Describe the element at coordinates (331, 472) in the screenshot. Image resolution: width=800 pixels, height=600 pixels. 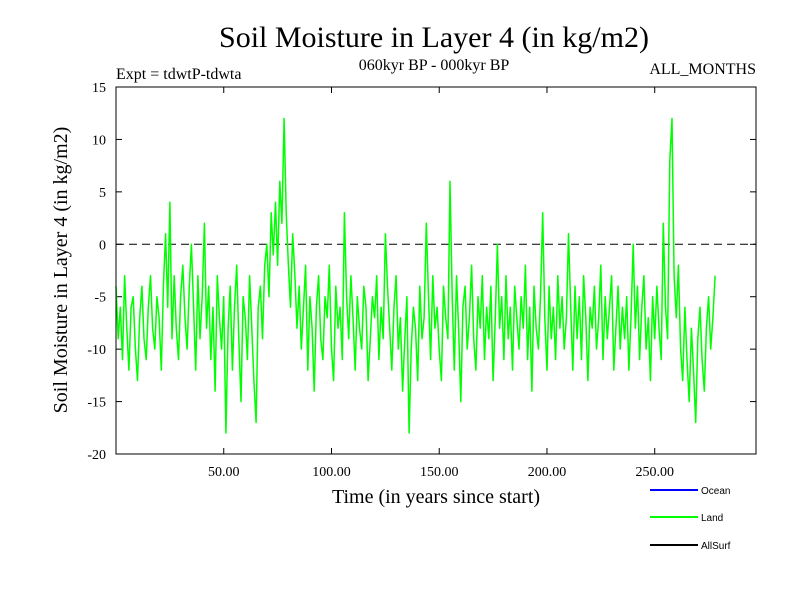
I see `x-tick-label: 100.00` at that location.